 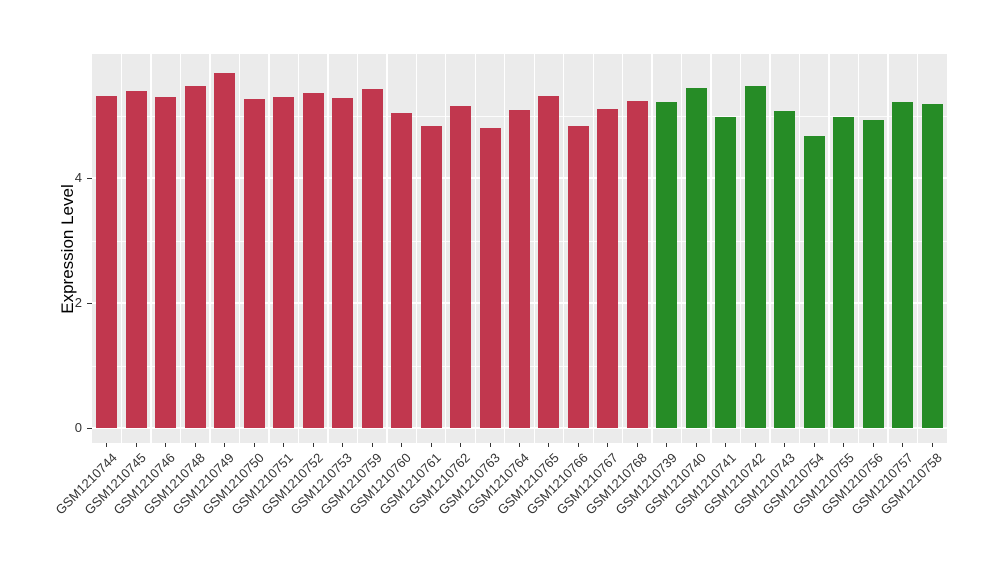 I want to click on bar-GSM1210764, so click(x=519, y=268).